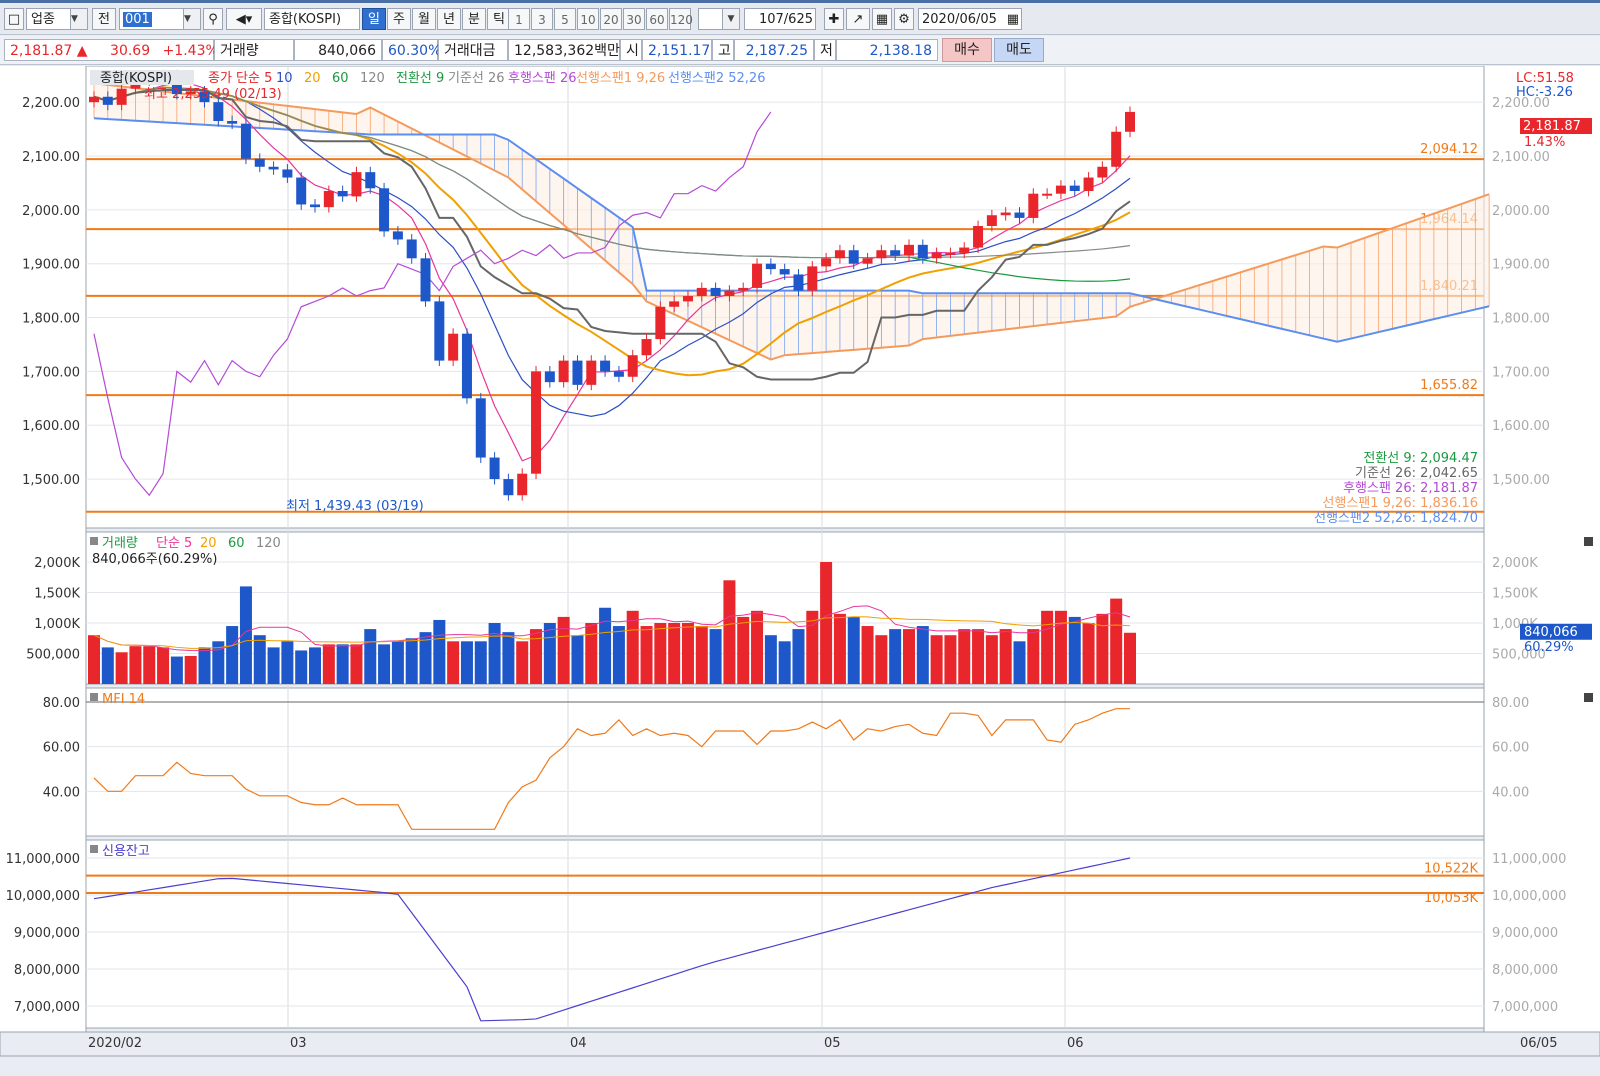 The image size is (1600, 1076). What do you see at coordinates (858, 19) in the screenshot?
I see `trendline-icon: ↗` at bounding box center [858, 19].